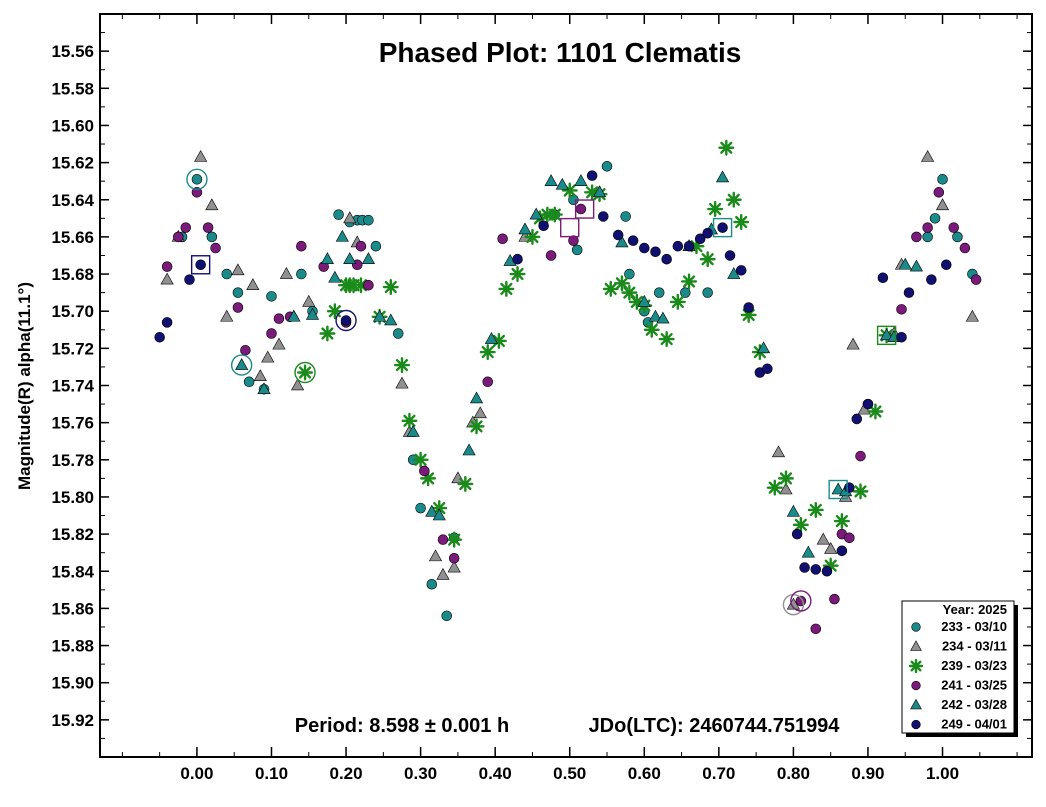  Describe the element at coordinates (72, 237) in the screenshot. I see `y-tick-label: 15.66` at that location.